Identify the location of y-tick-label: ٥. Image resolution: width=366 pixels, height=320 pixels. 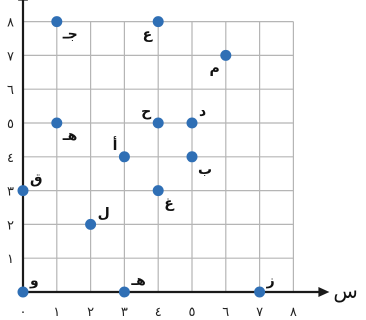
(10, 124).